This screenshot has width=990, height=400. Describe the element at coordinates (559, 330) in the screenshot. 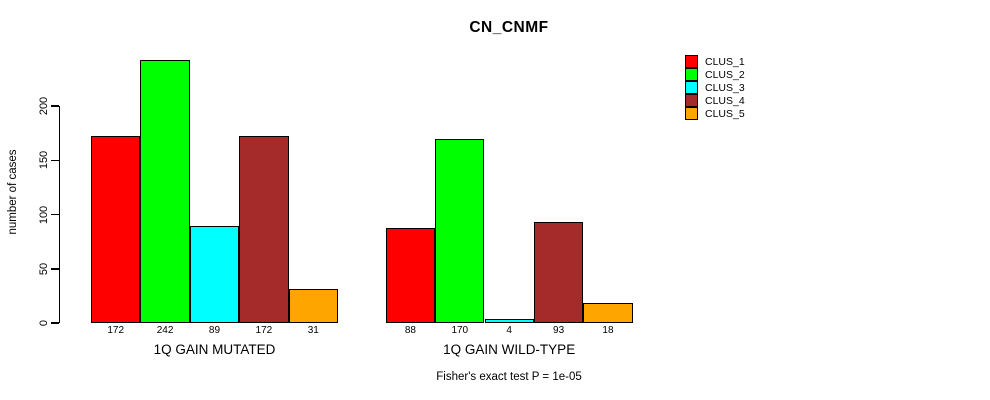

I see `bar-value-label: 93` at that location.